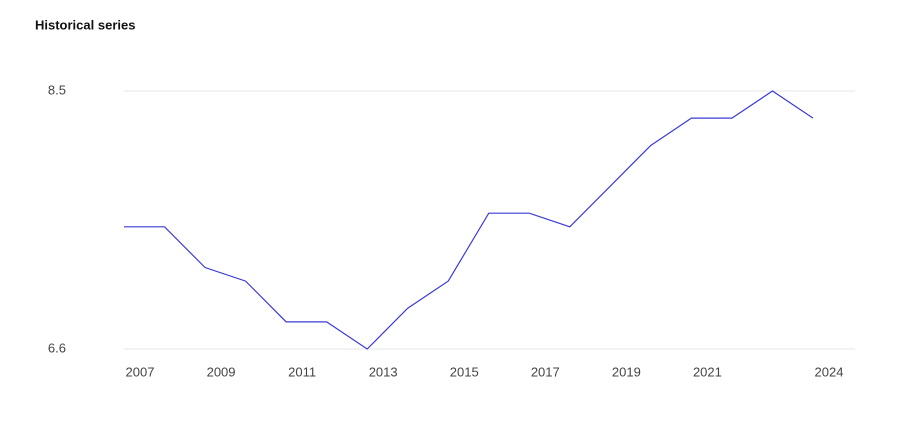 Image resolution: width=900 pixels, height=430 pixels. What do you see at coordinates (464, 371) in the screenshot?
I see `x-tick-label: 2015` at bounding box center [464, 371].